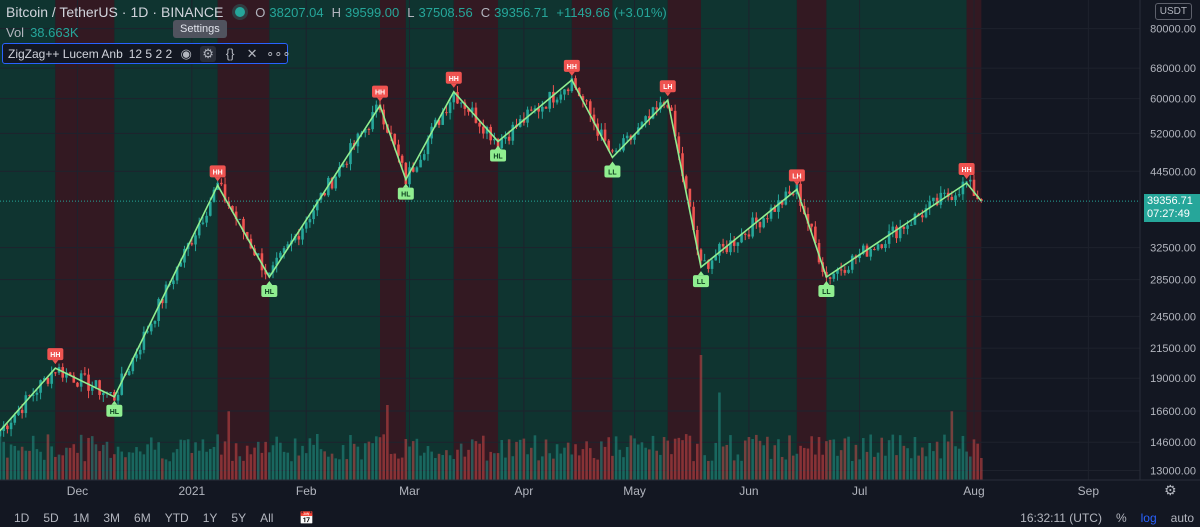 The image size is (1200, 527). Describe the element at coordinates (142, 517) in the screenshot. I see `range-6m: 6M` at that location.